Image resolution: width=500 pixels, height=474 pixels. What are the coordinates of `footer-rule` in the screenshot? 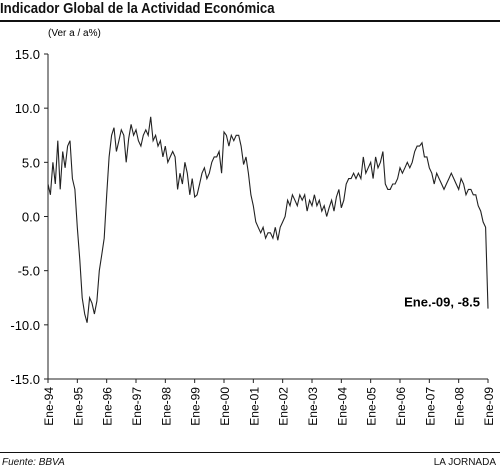 It's located at (250, 452).